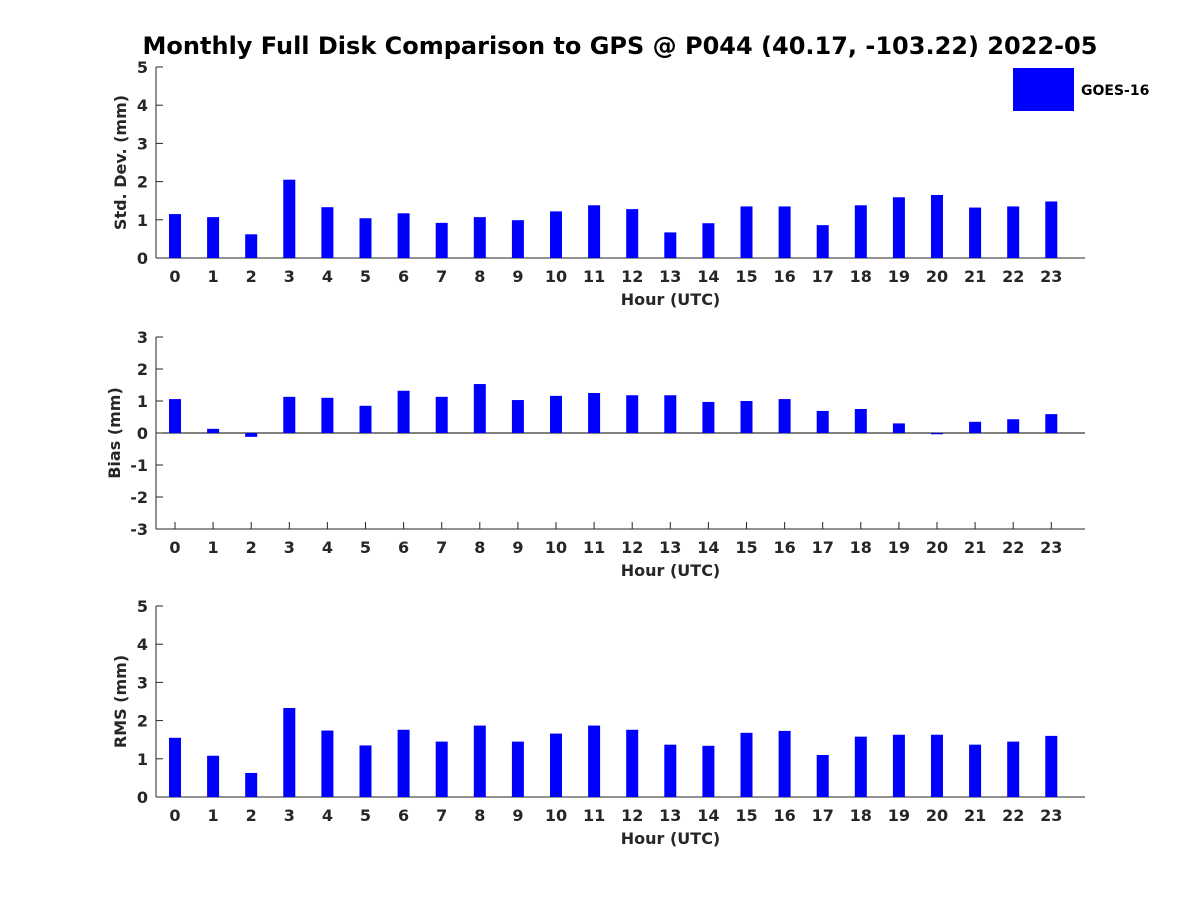 This screenshot has width=1200, height=900. I want to click on rms-x-tick-label: 1, so click(213, 815).